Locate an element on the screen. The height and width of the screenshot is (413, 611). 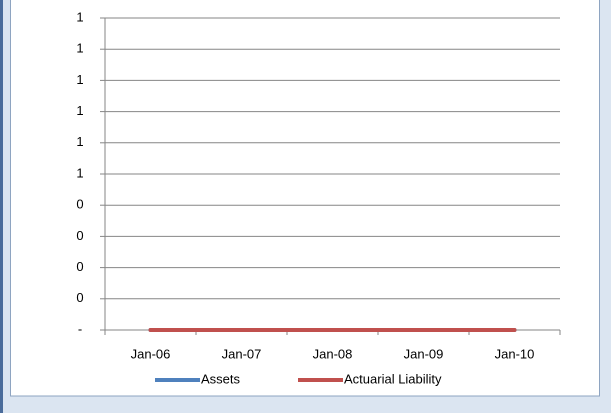
left-edge is located at coordinates (1, 206).